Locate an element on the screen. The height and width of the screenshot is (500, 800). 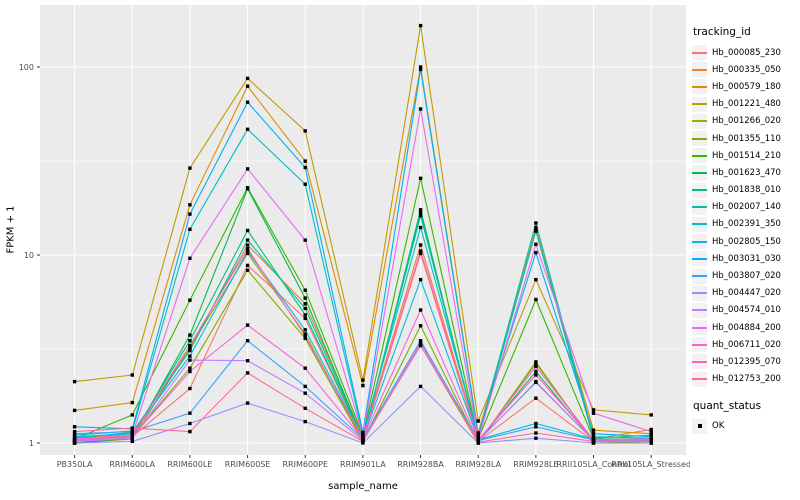
x-tick-label: RRIM901LA is located at coordinates (363, 464).